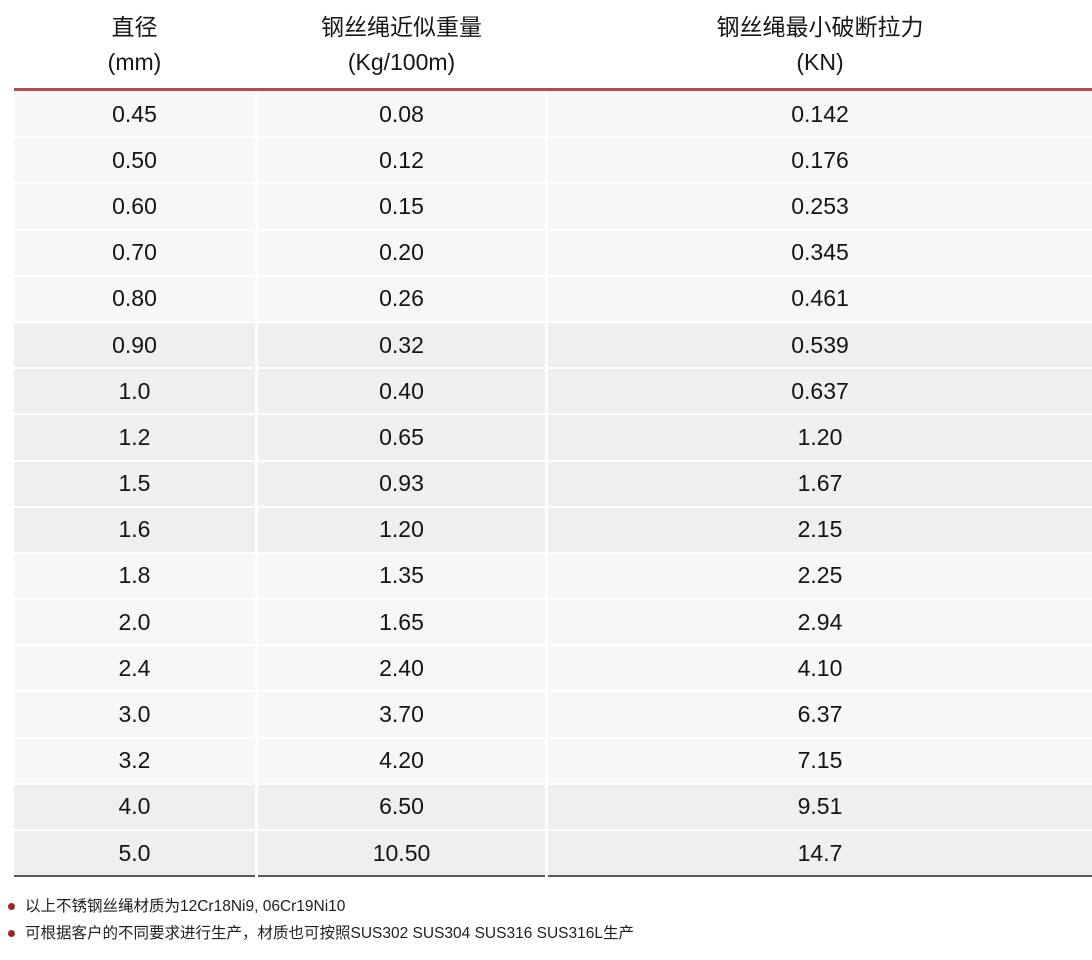 The image size is (1092, 960). Describe the element at coordinates (401, 854) in the screenshot. I see `table-cell: 10.50` at that location.